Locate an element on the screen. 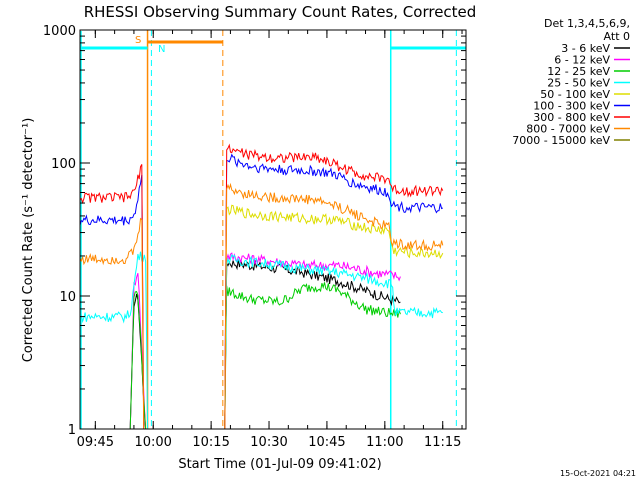 The height and width of the screenshot is (480, 640). y-tick-label: 1 is located at coordinates (72, 430).